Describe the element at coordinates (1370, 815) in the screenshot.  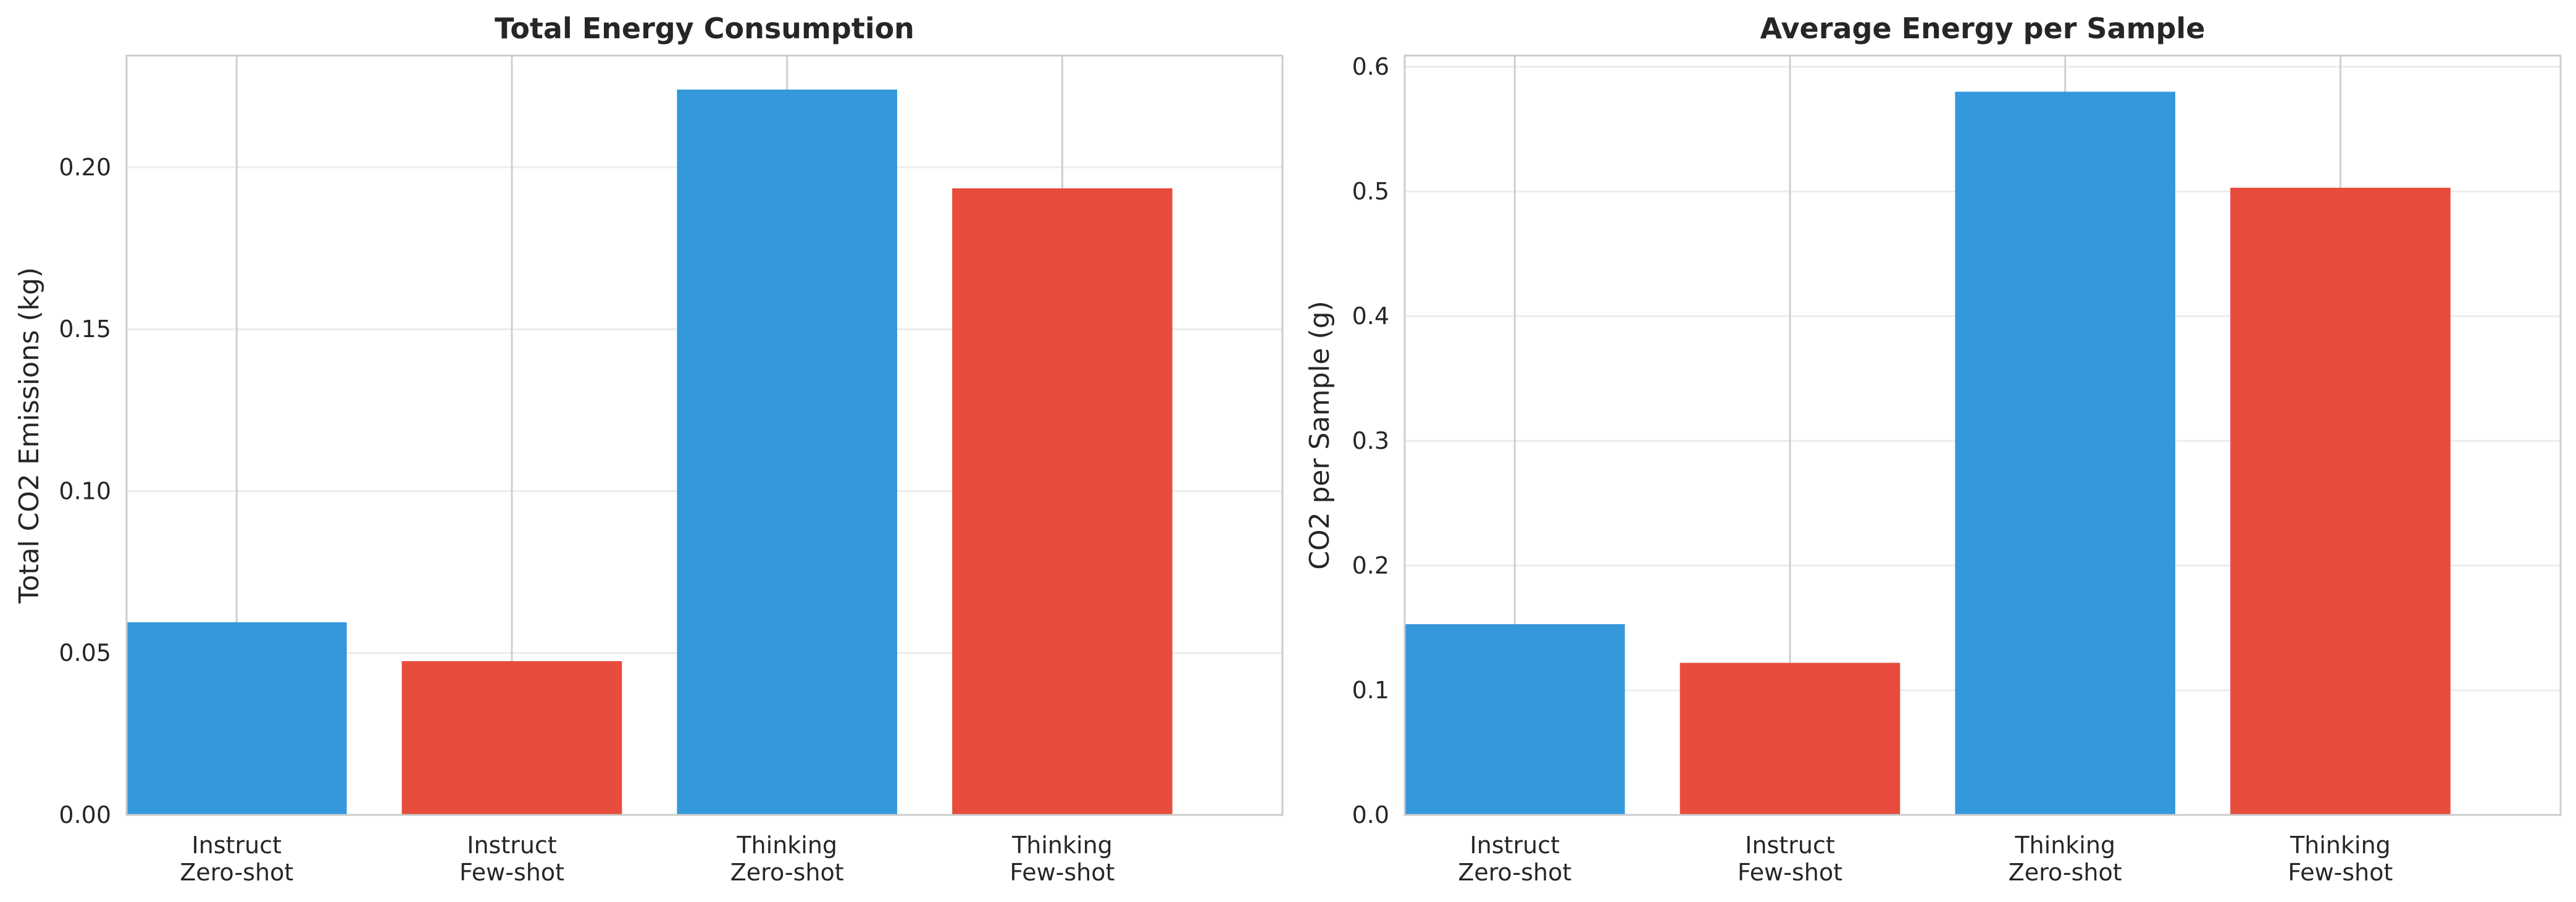
I see `y-tick-label: 0.0` at that location.